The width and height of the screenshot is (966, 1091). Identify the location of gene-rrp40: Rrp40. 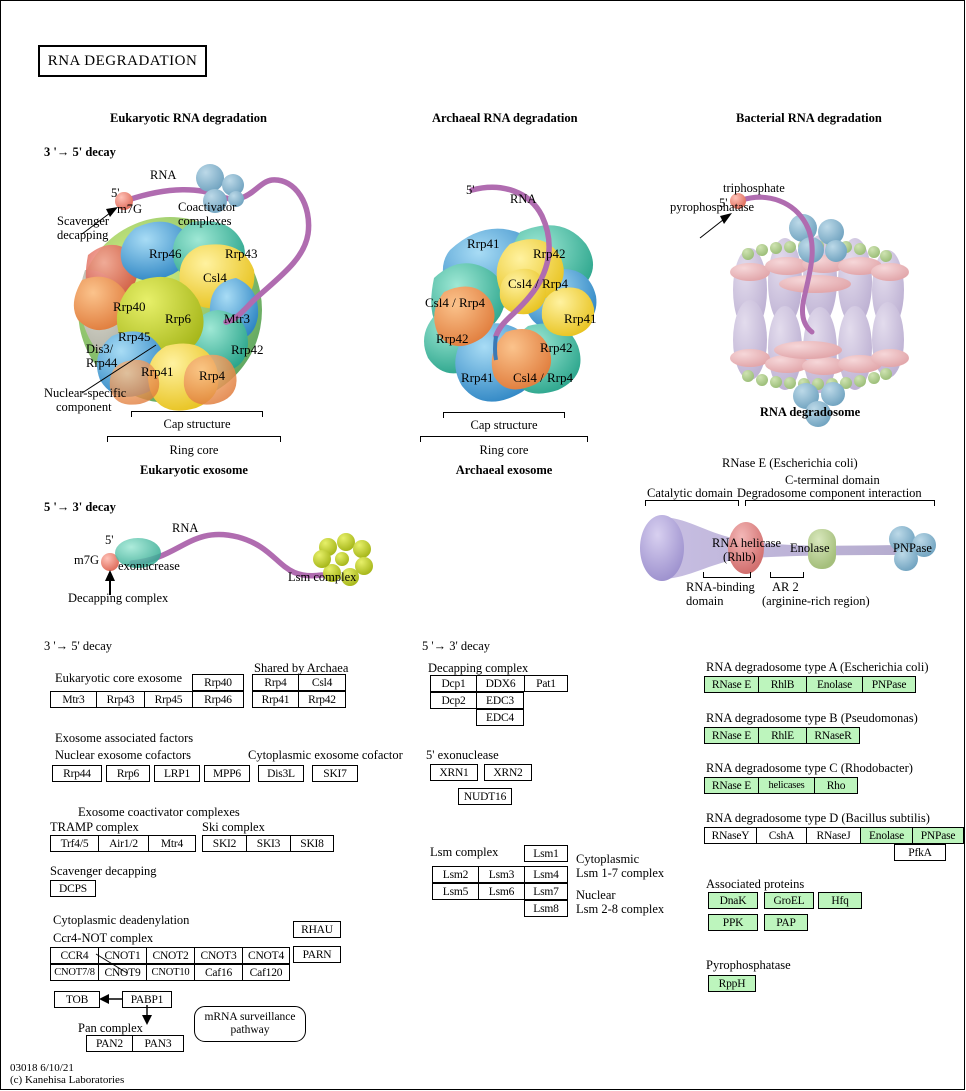
(218, 682).